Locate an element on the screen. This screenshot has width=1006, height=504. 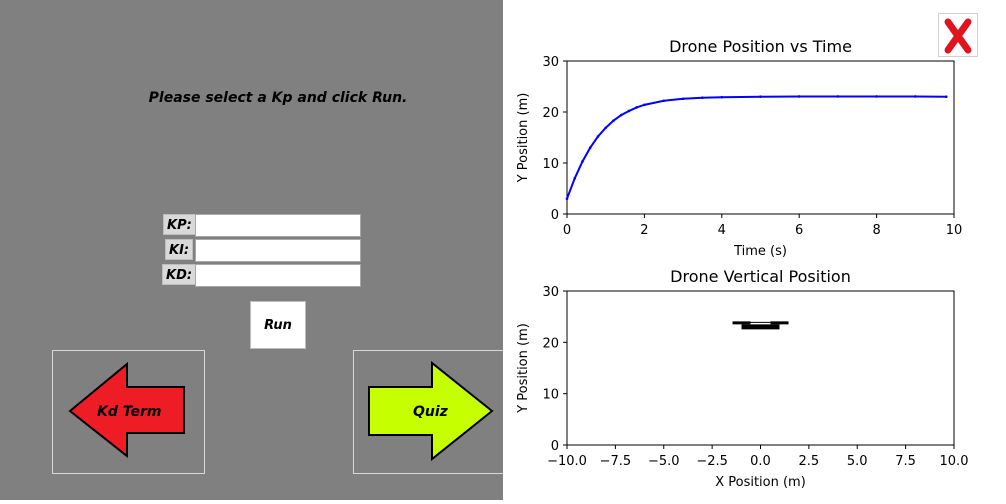
vertical-position-xlabel: X Position (m) is located at coordinates (760, 482).